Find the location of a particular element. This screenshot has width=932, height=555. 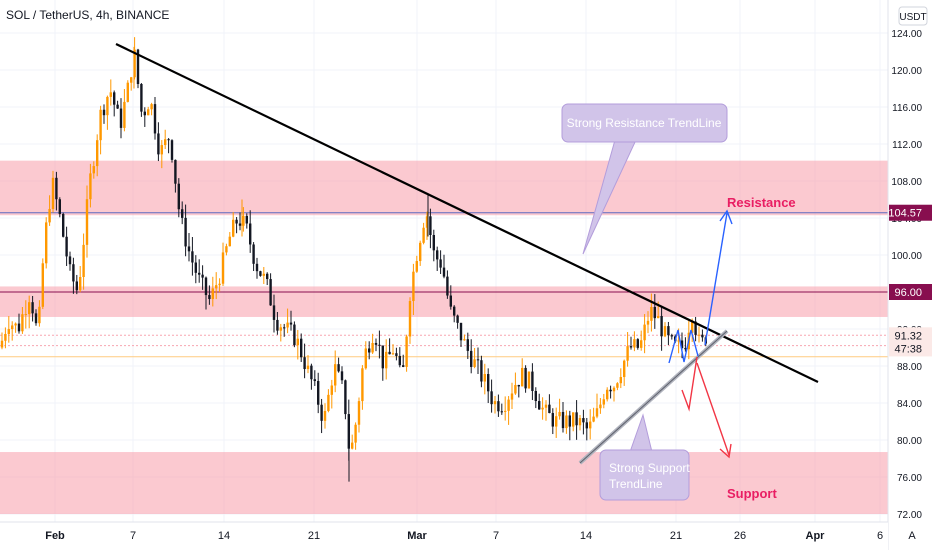

auto-scale-button: A is located at coordinates (912, 536).